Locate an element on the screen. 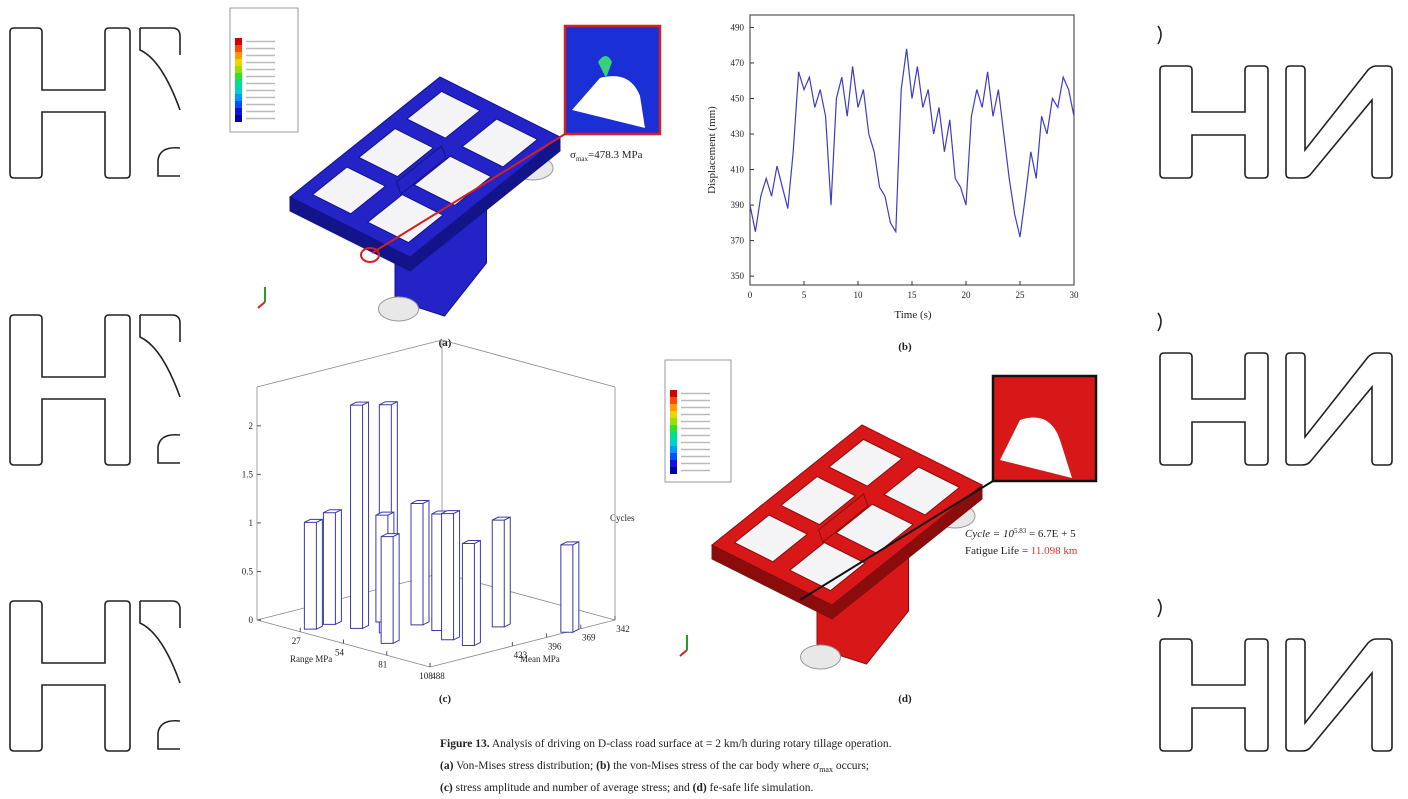 The image size is (1408, 799). y-tick-label: 488 is located at coordinates (438, 676).